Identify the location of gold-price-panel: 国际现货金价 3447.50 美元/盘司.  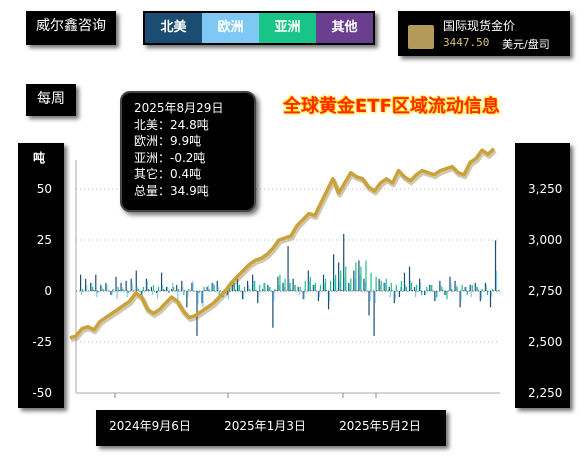
(484, 33).